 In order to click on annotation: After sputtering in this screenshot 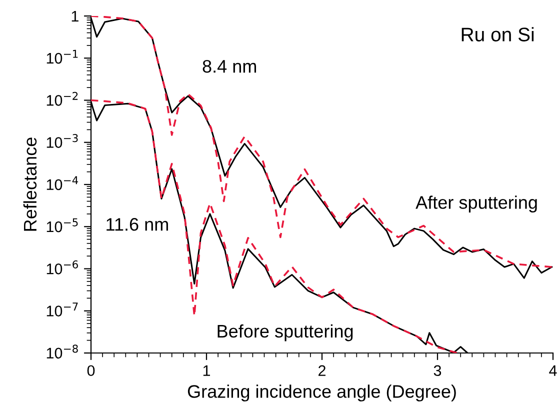, I will do `click(476, 204)`.